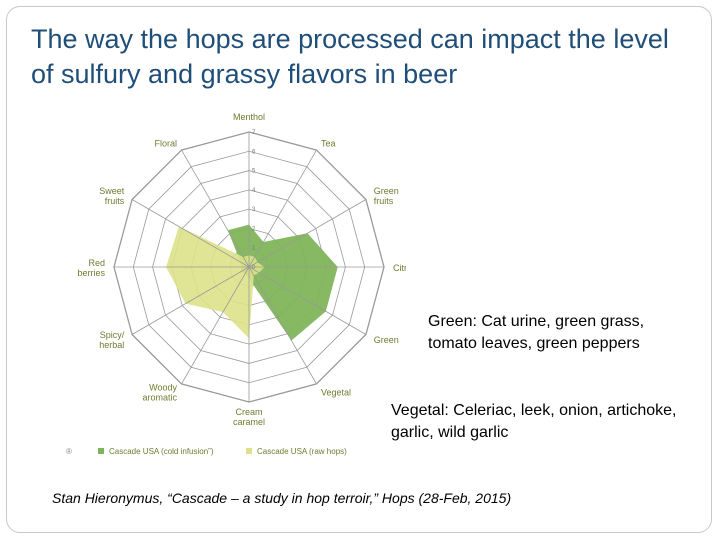  I want to click on scale-tick-label: 6, so click(254, 152).